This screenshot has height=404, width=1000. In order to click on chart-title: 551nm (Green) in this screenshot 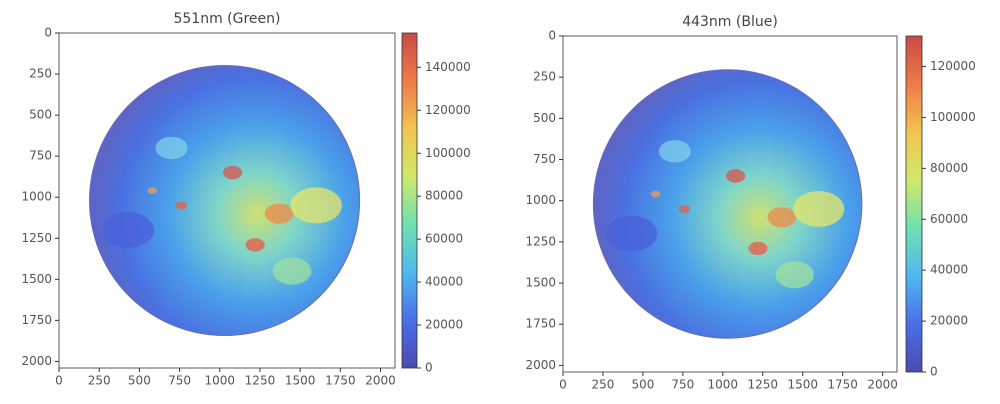, I will do `click(226, 19)`.